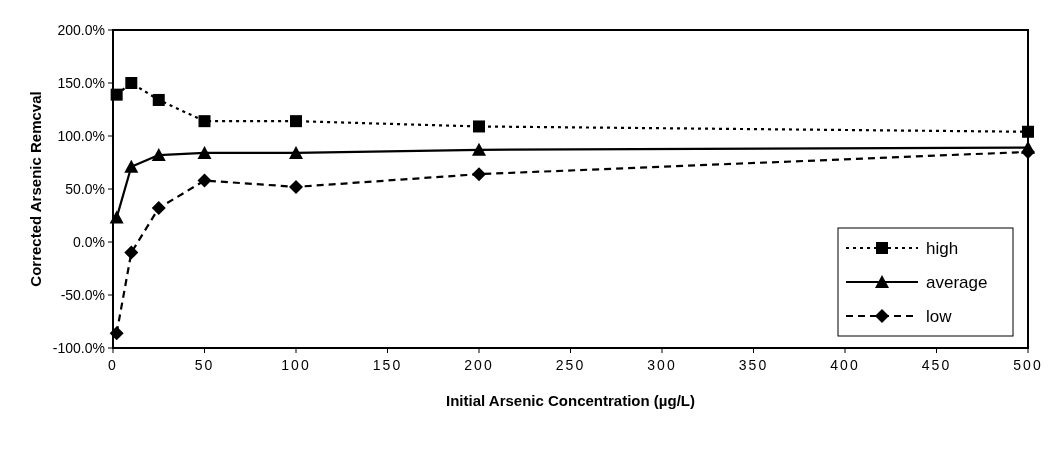 This screenshot has width=1060, height=473. What do you see at coordinates (479, 365) in the screenshot?
I see `x-tick-label: 200` at bounding box center [479, 365].